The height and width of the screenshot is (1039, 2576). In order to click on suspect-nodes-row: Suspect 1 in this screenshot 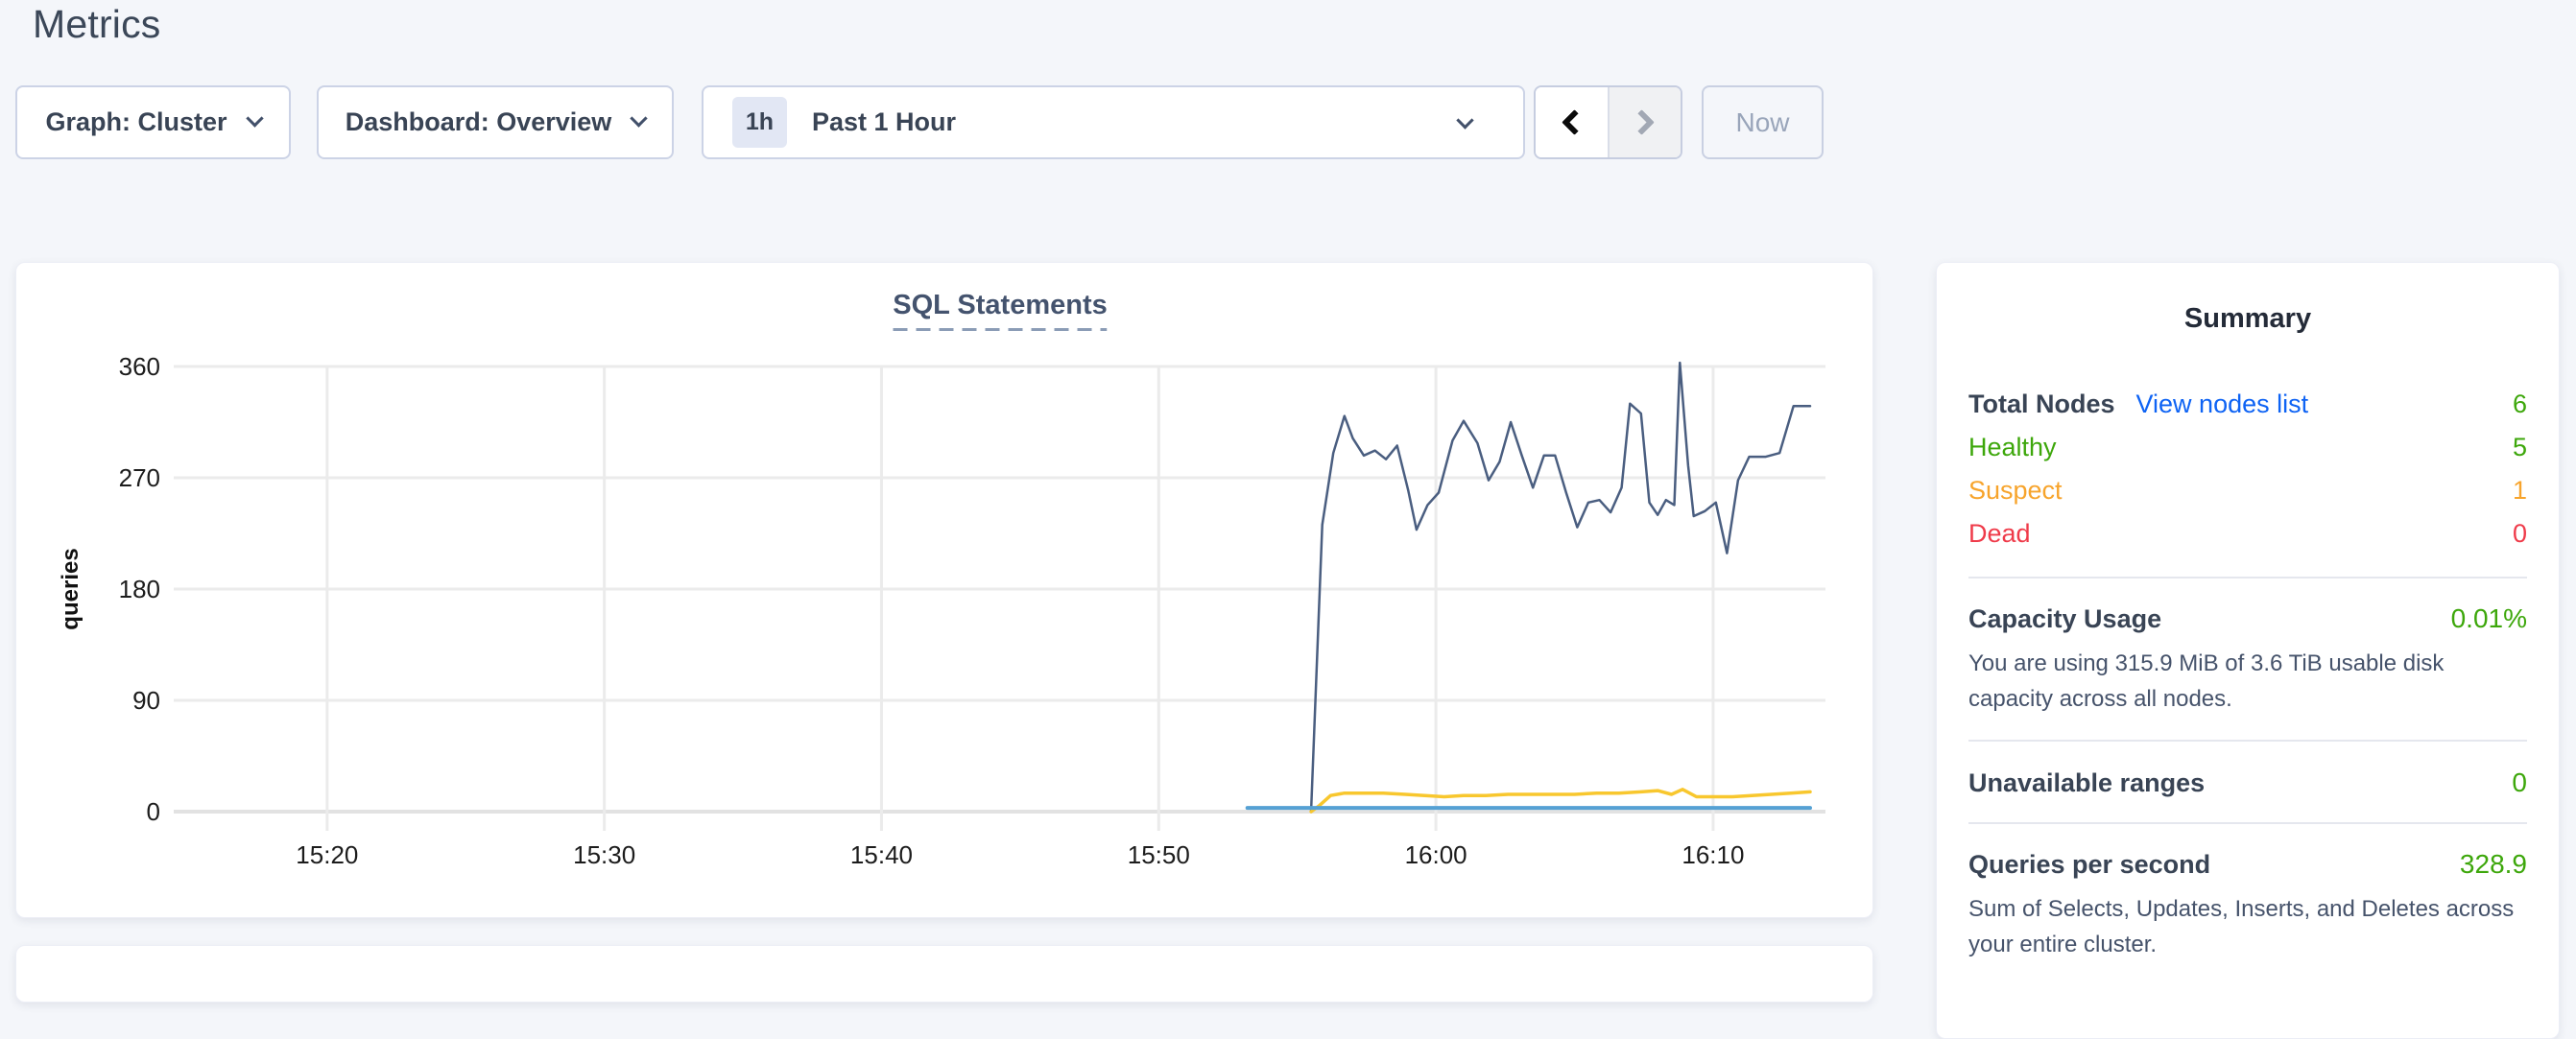, I will do `click(2247, 491)`.